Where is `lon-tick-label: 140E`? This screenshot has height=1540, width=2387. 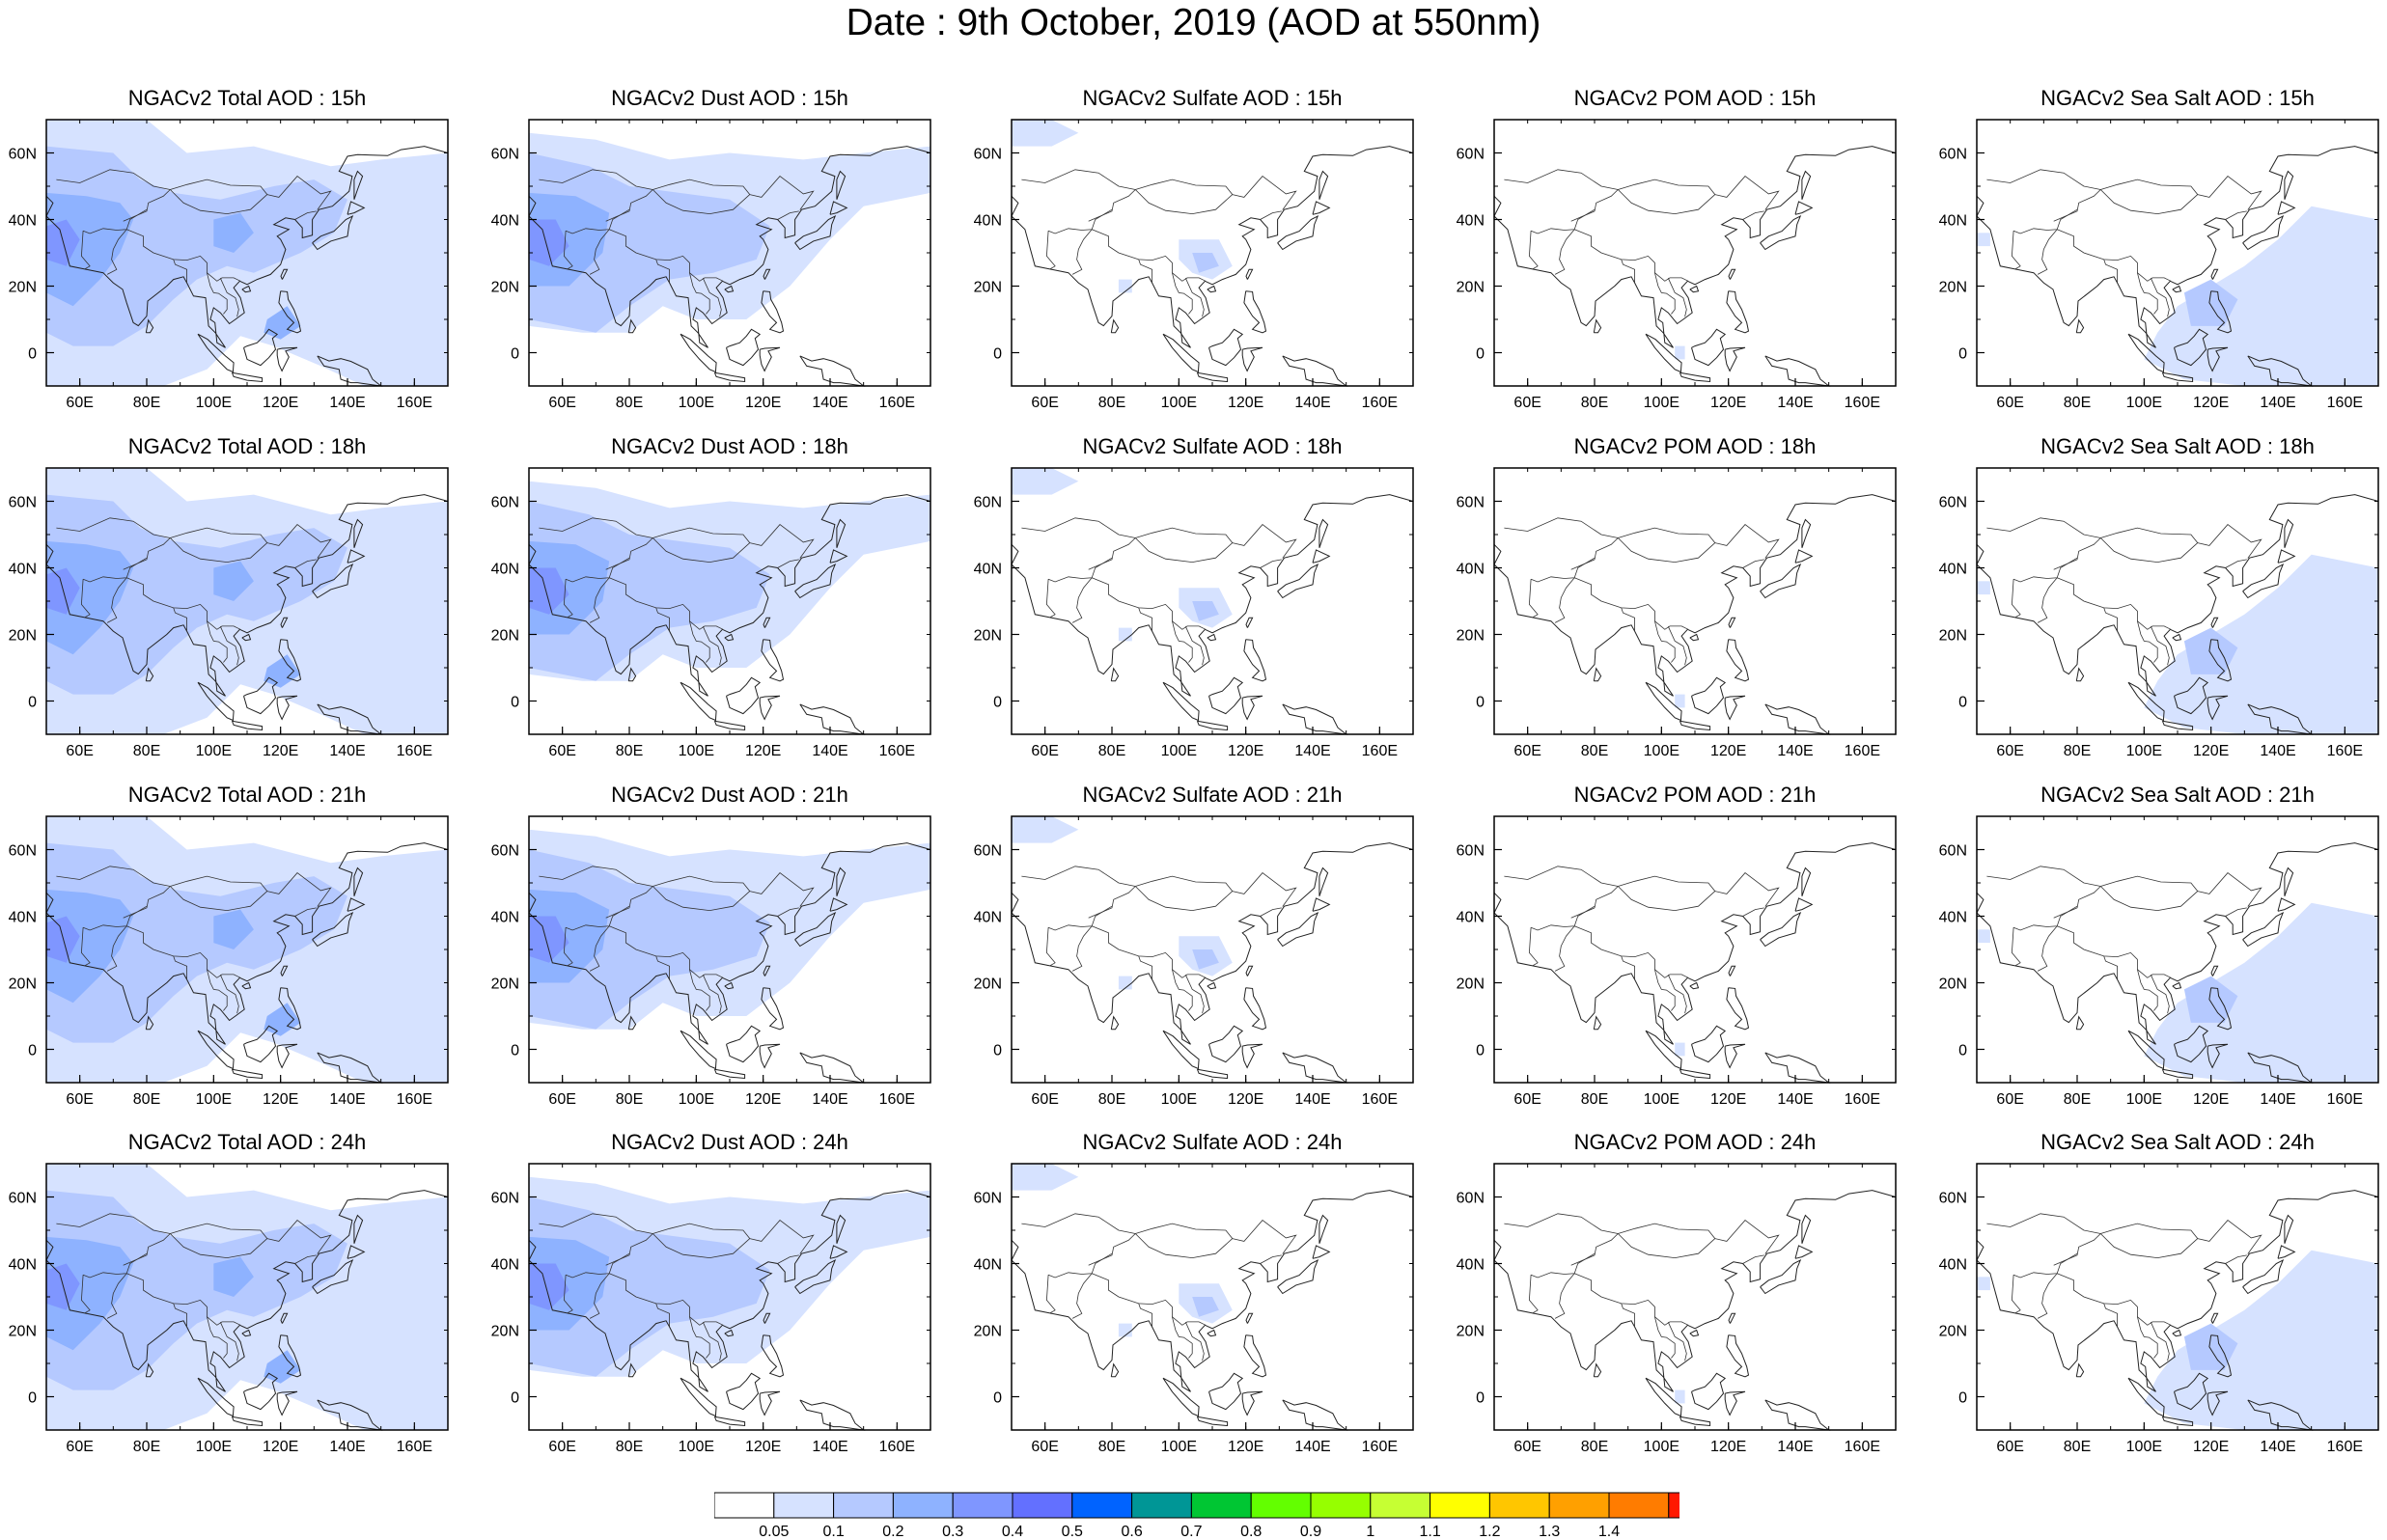
lon-tick-label: 140E is located at coordinates (347, 1447).